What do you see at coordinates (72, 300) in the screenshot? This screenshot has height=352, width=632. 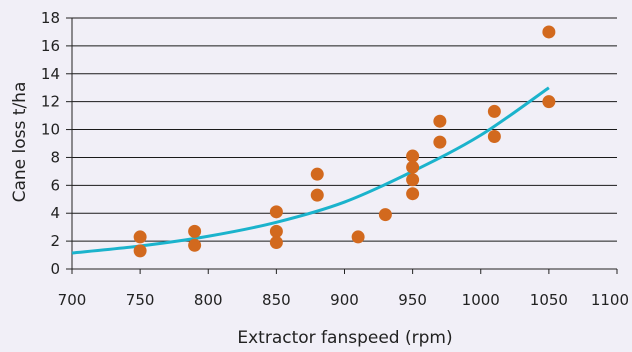 I see `x-tick-700: 700` at bounding box center [72, 300].